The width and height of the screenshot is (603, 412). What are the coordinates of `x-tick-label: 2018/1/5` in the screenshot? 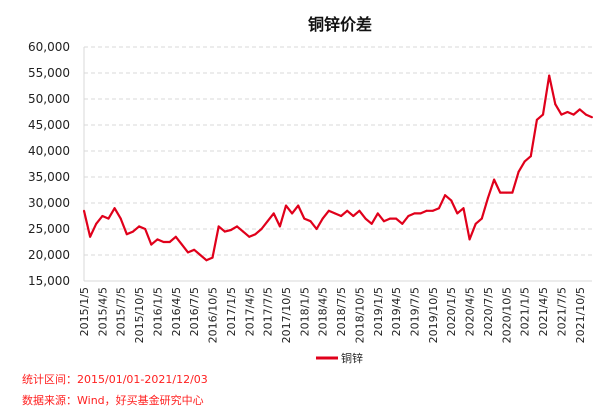 It's located at (304, 311).